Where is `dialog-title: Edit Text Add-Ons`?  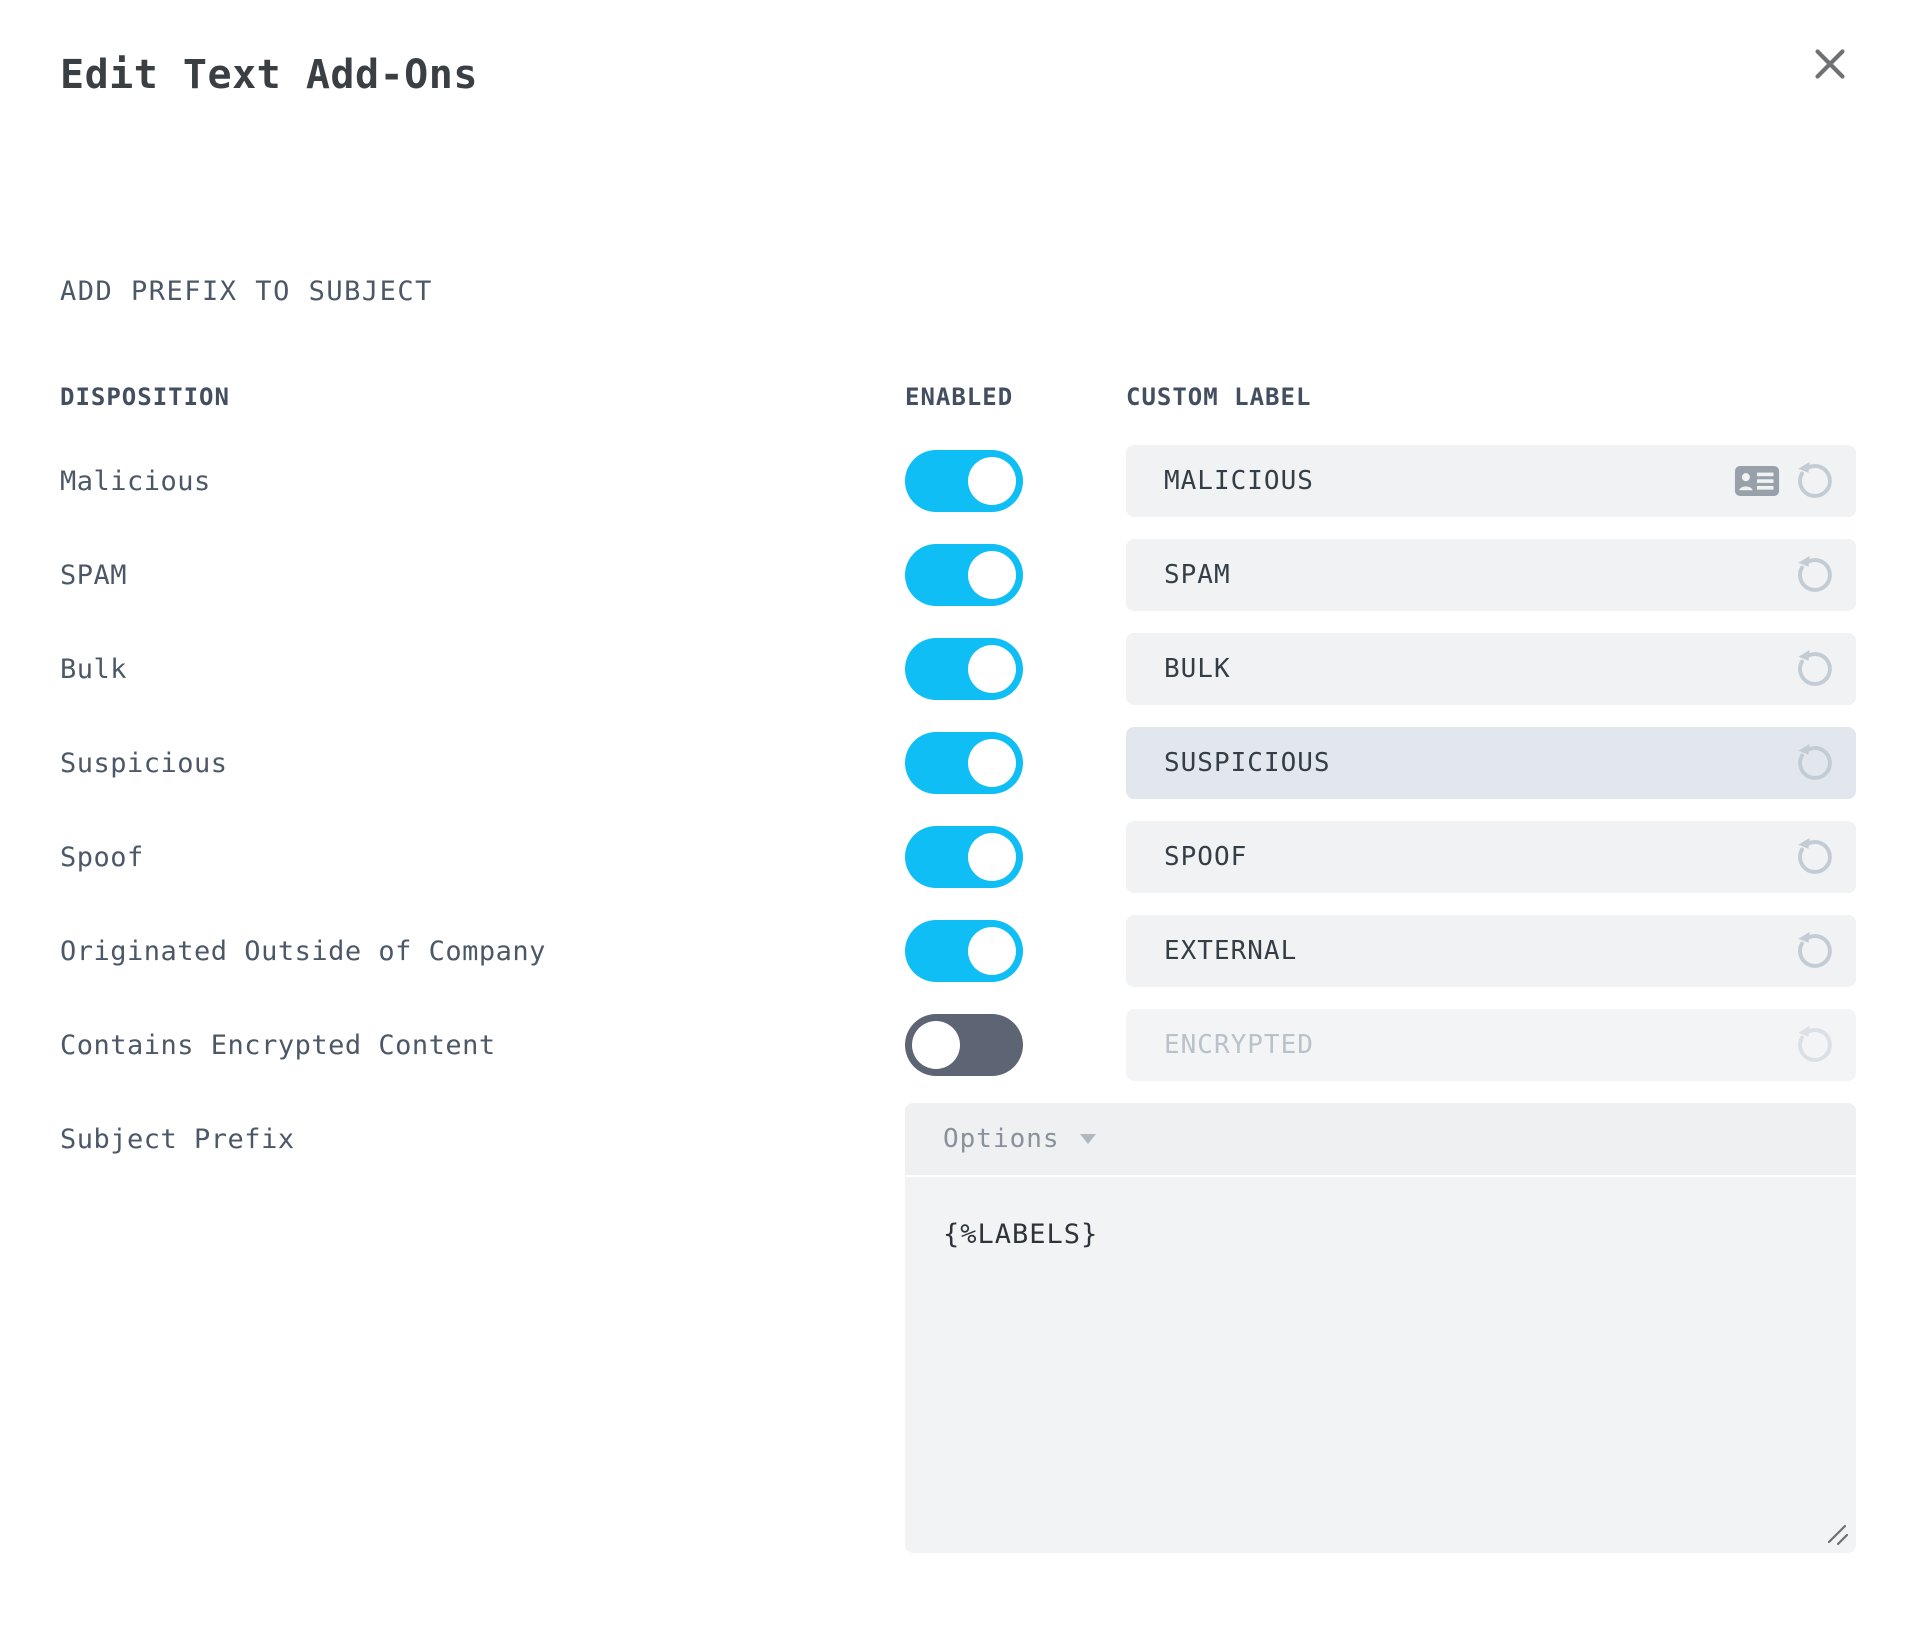 dialog-title: Edit Text Add-Ons is located at coordinates (269, 75).